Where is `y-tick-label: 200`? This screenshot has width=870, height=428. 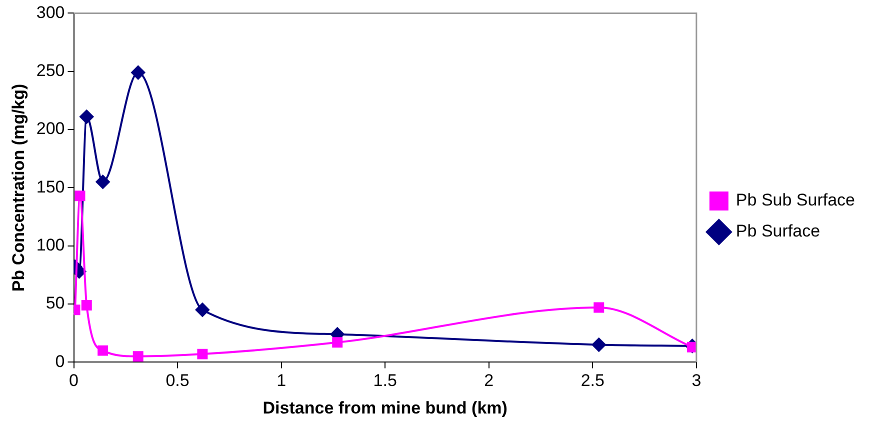
y-tick-label: 200 is located at coordinates (50, 128).